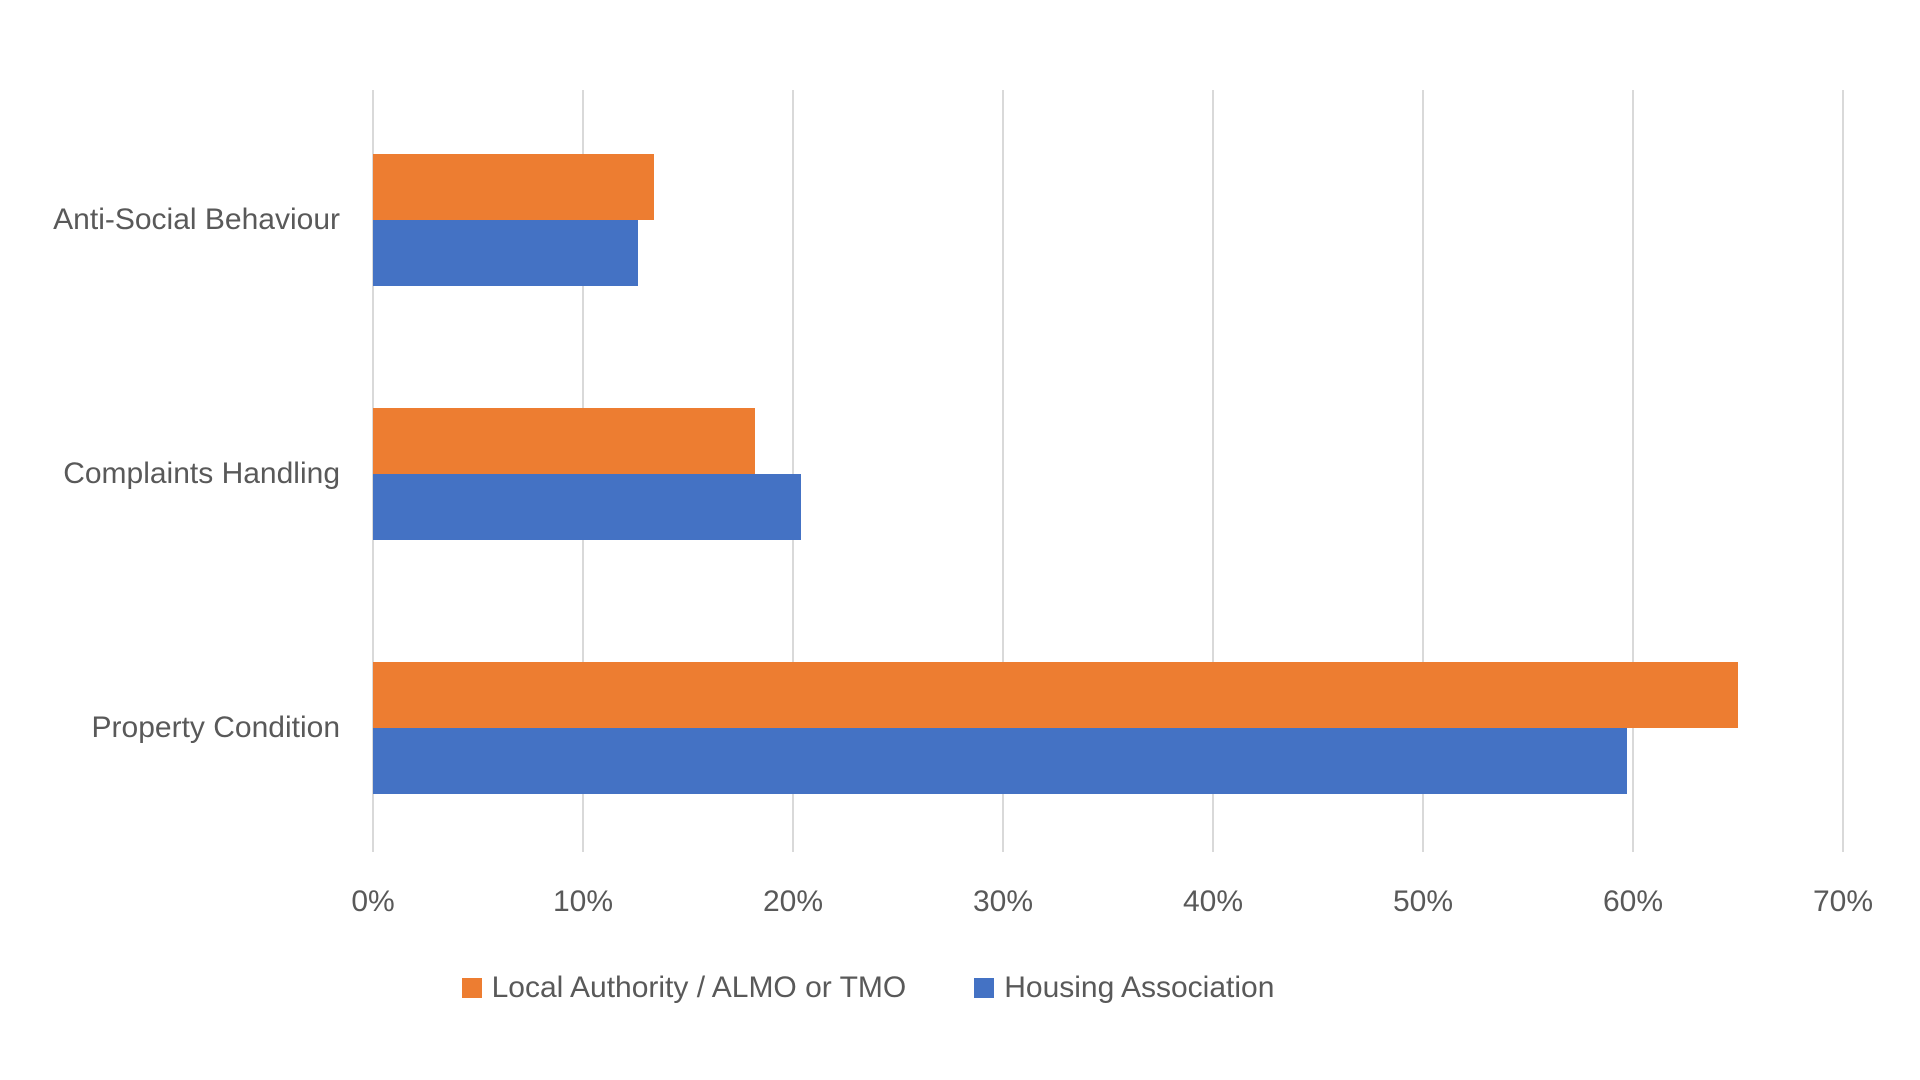 The height and width of the screenshot is (1080, 1920). I want to click on x-tick-40: 40%, so click(1213, 901).